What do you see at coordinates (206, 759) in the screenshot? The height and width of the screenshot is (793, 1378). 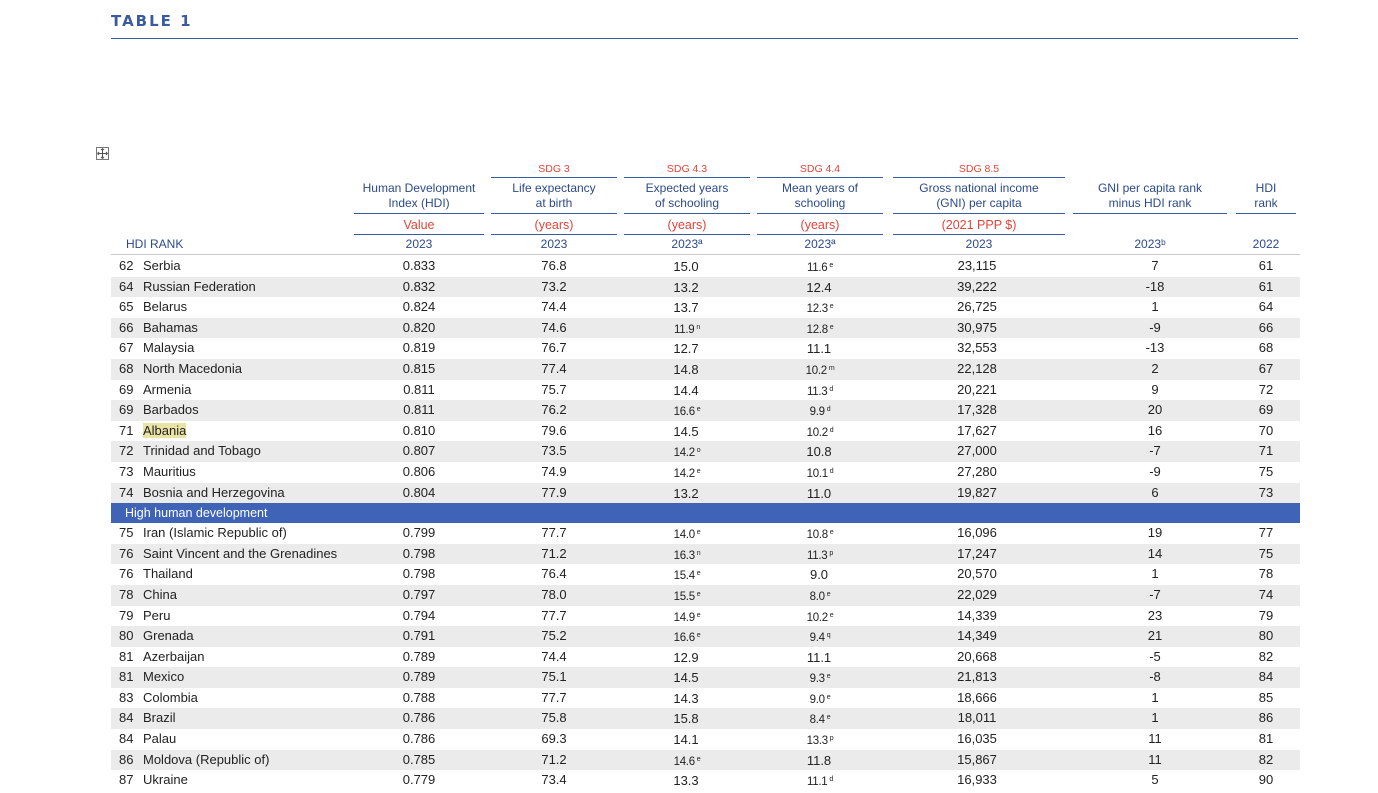 I see `row-country-name: Moldova (Republic of)` at bounding box center [206, 759].